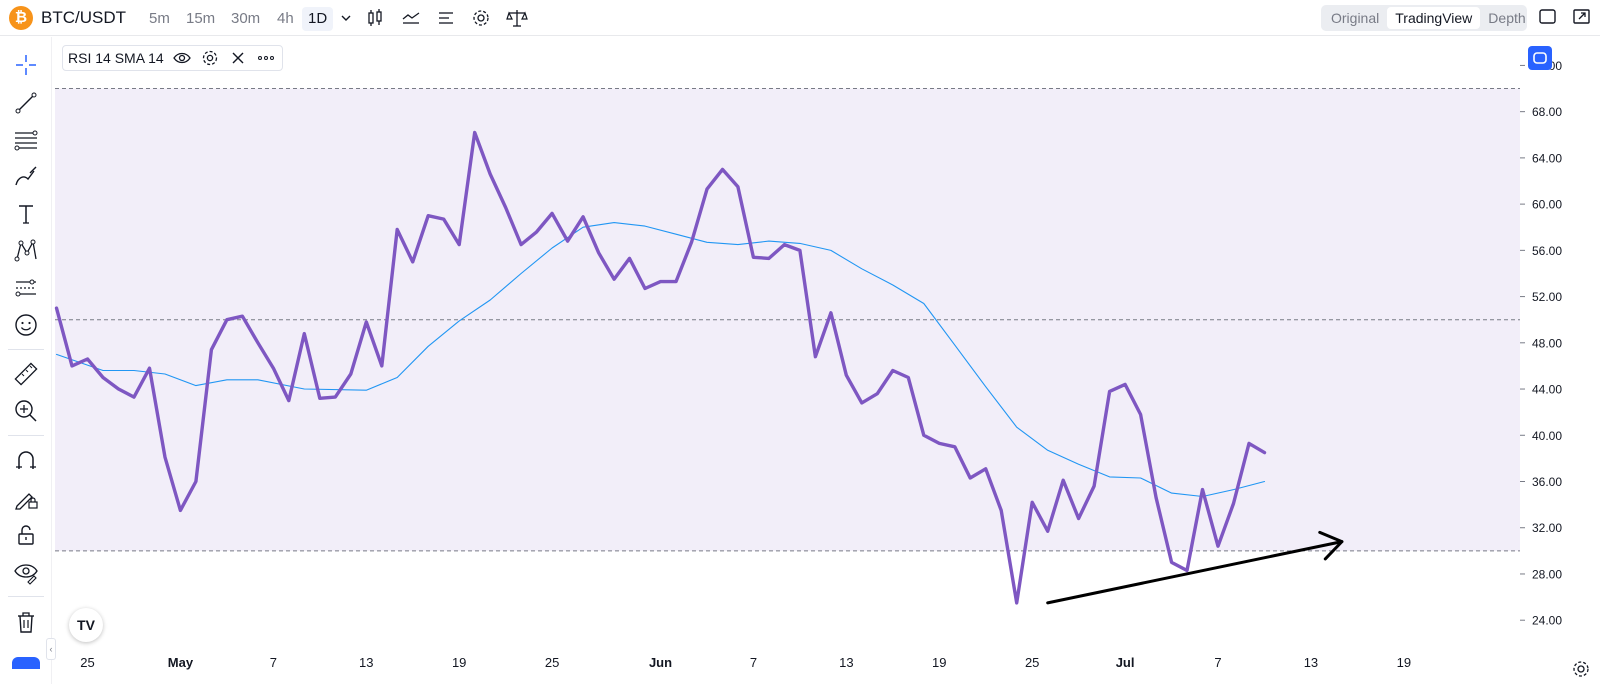 The width and height of the screenshot is (1600, 685). What do you see at coordinates (26, 461) in the screenshot?
I see `magnet-icon` at bounding box center [26, 461].